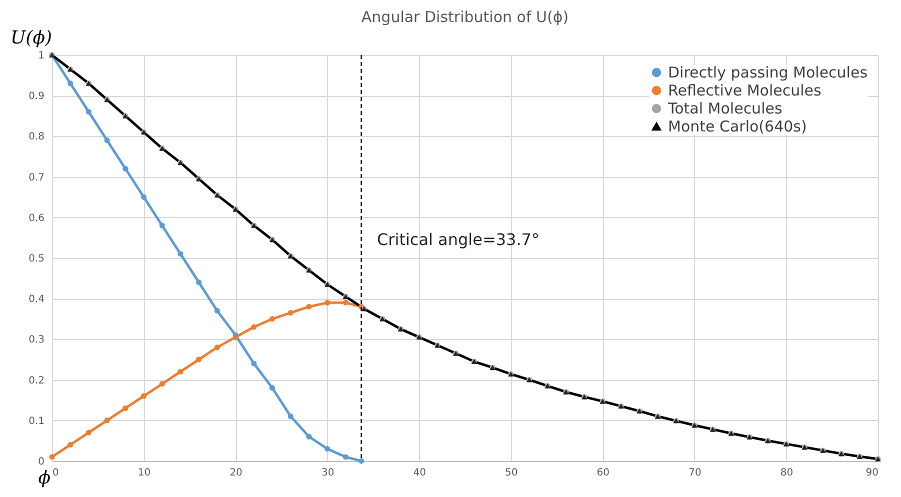 This screenshot has width=901, height=497. I want to click on x-tick-label: 60, so click(603, 473).